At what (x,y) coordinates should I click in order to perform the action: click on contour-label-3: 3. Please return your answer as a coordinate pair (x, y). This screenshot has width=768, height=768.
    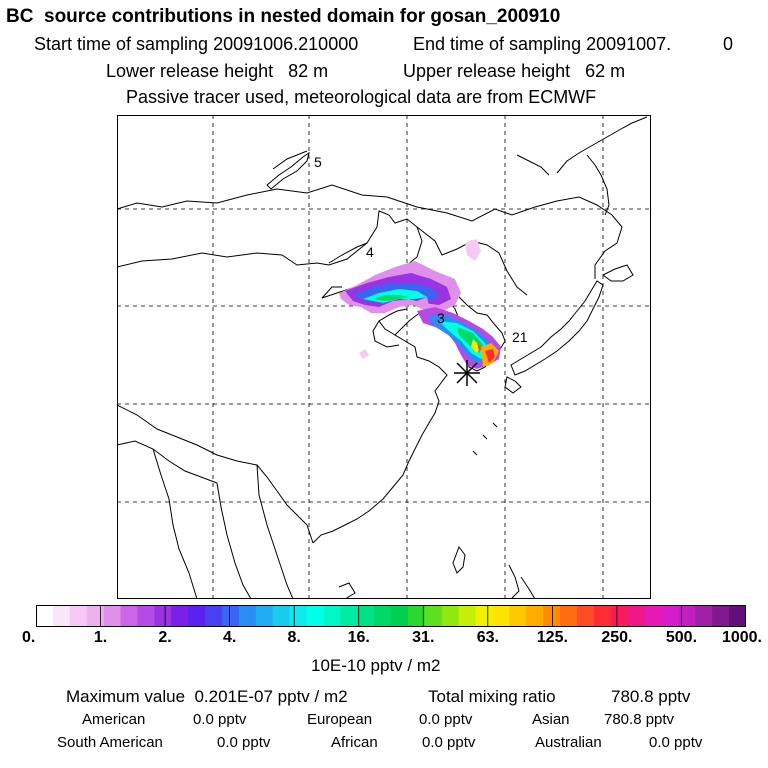
    Looking at the image, I should click on (441, 318).